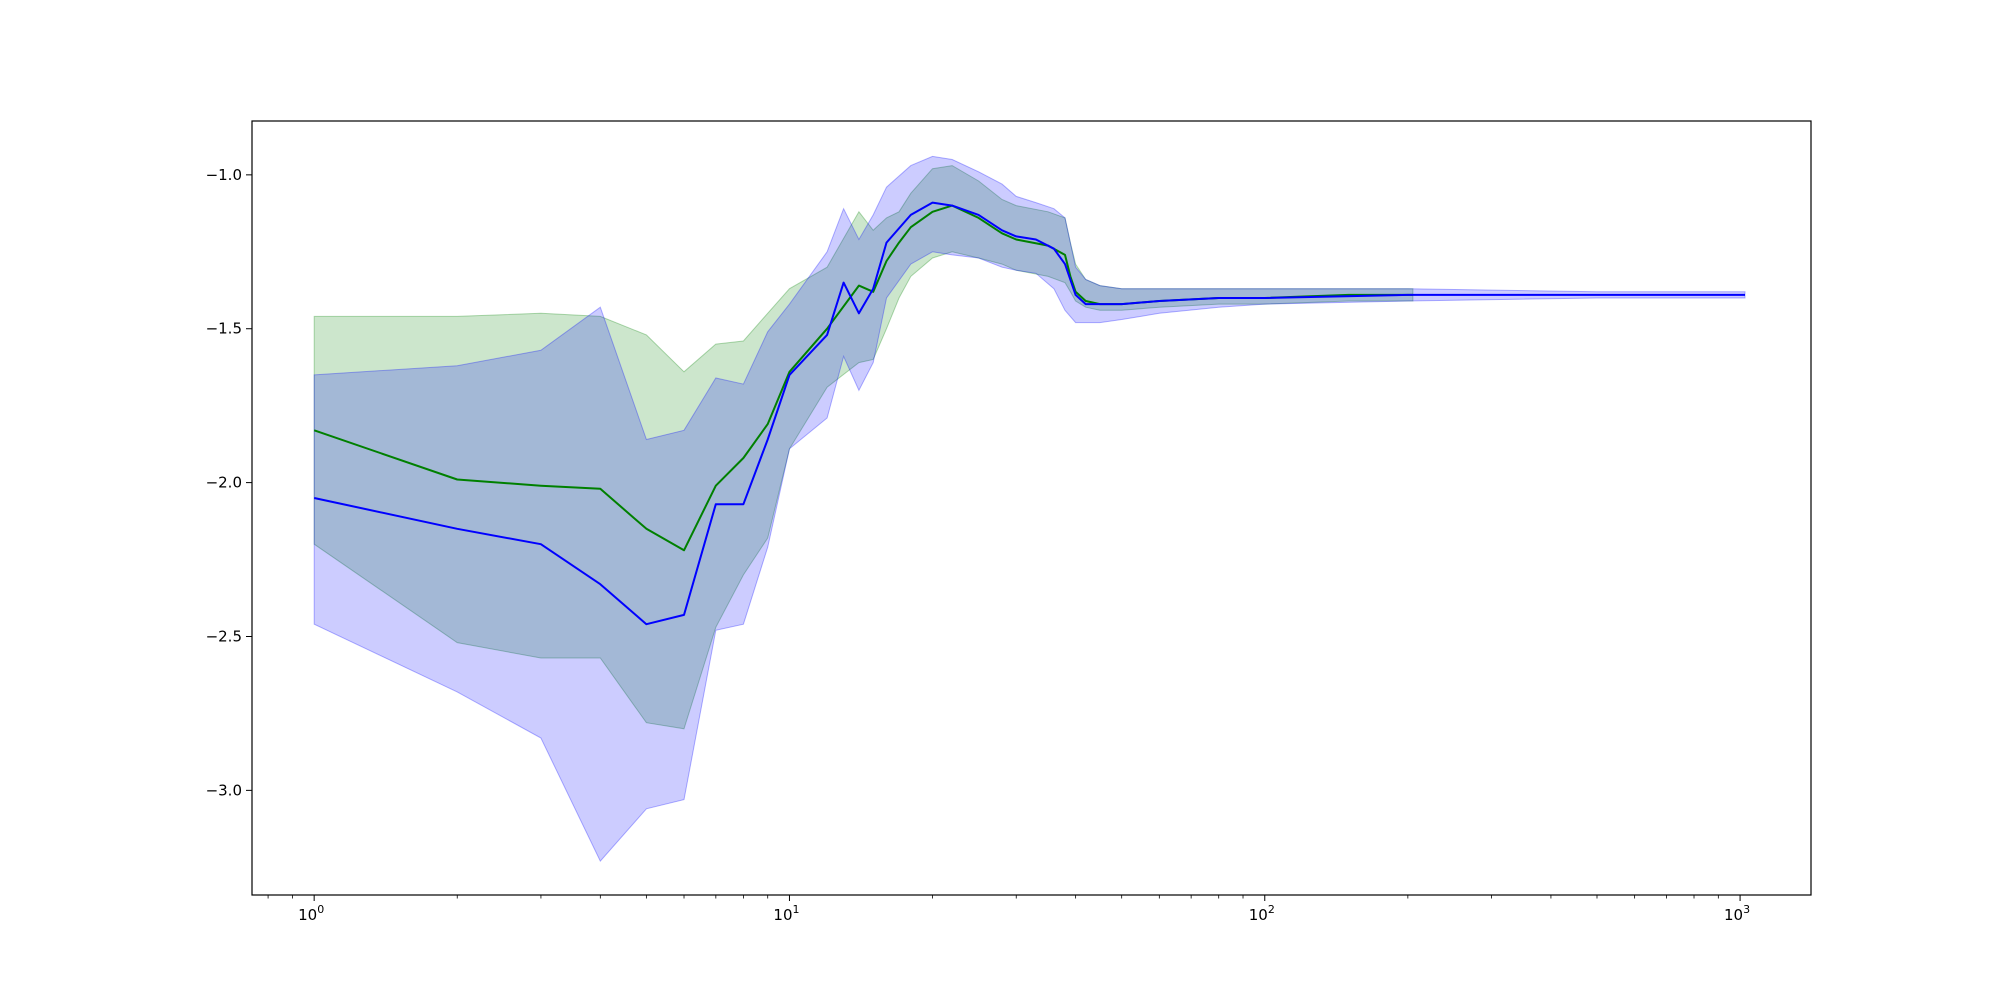  I want to click on y-tick-label: −3.0, so click(224, 790).